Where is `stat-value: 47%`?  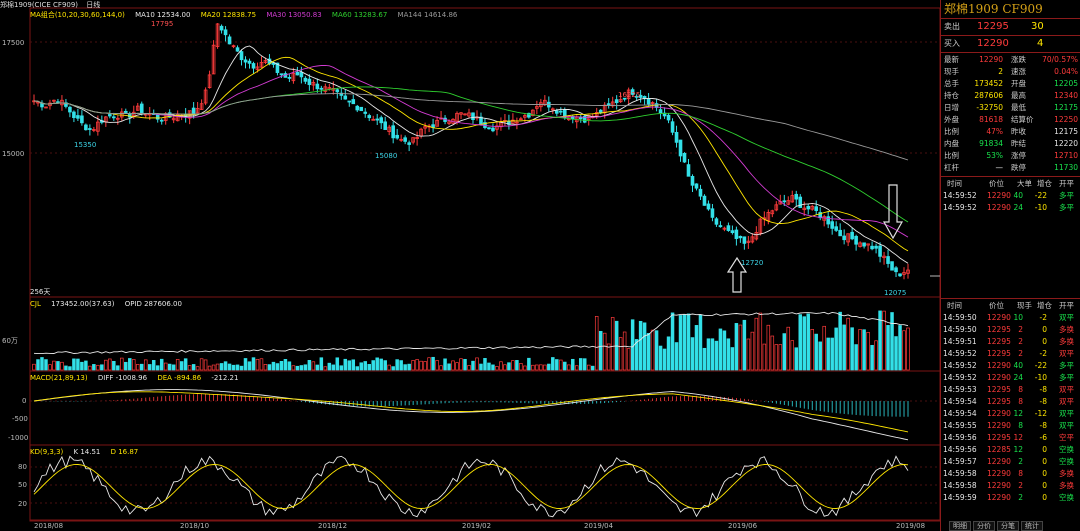
stat-value: 47% is located at coordinates (994, 131).